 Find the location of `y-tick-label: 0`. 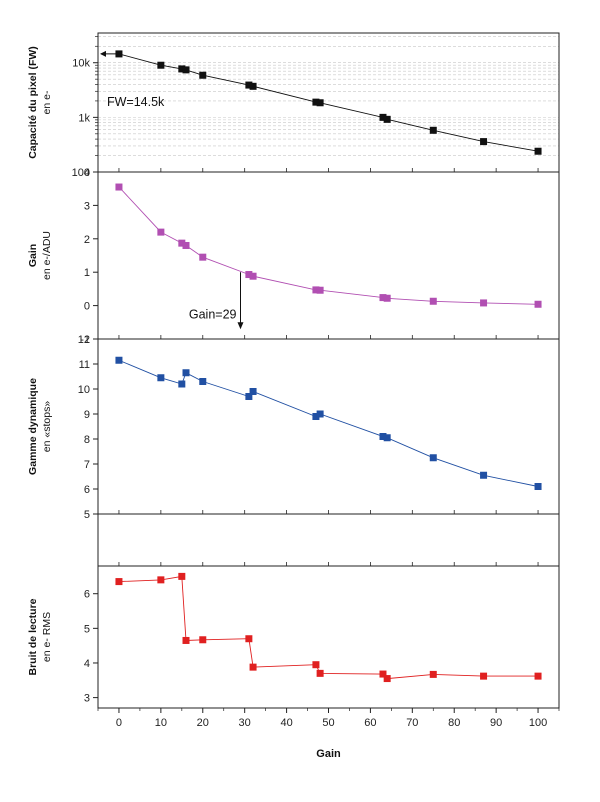

y-tick-label: 0 is located at coordinates (87, 307).